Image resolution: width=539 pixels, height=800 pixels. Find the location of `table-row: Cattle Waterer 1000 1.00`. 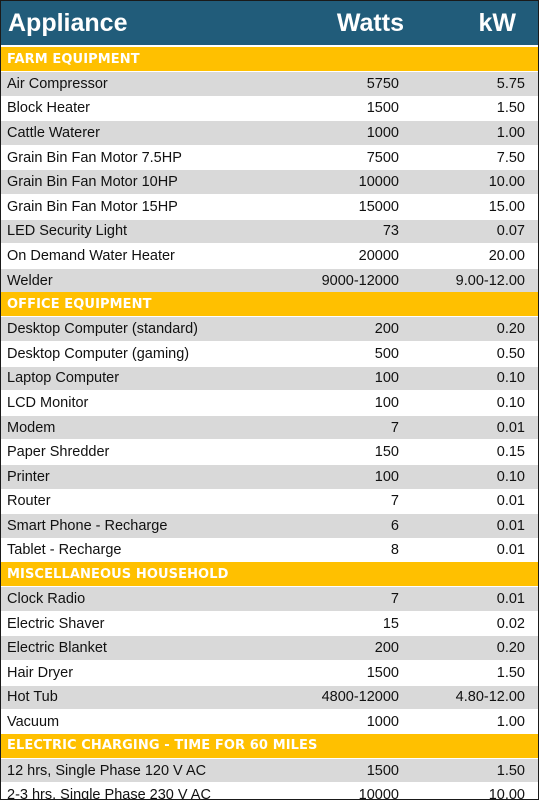

table-row: Cattle Waterer 1000 1.00 is located at coordinates (269, 133).